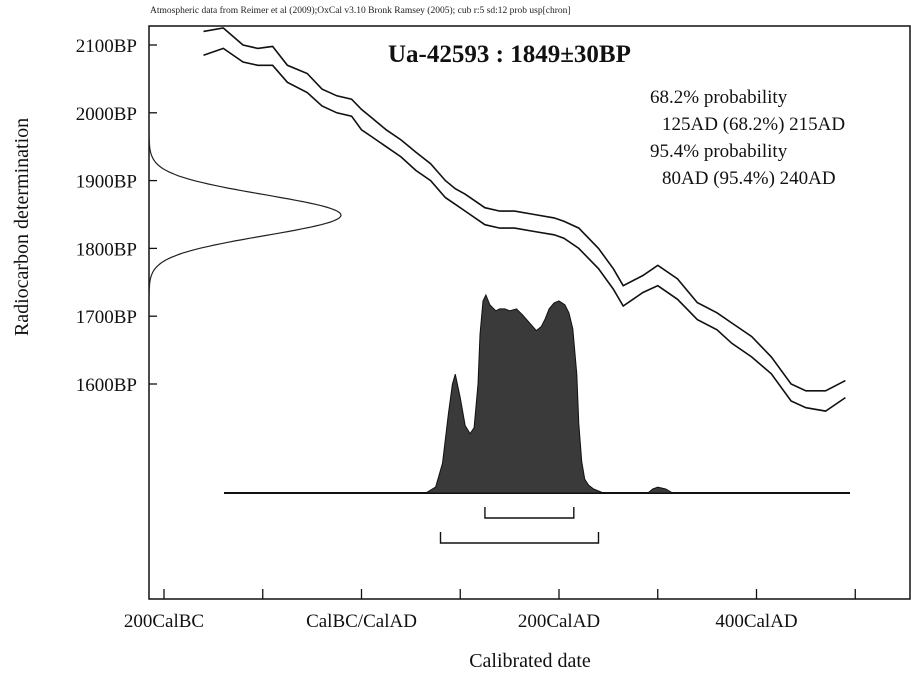 This screenshot has width=911, height=675. What do you see at coordinates (106, 249) in the screenshot?
I see `y-tick-label-3: 1800BP` at bounding box center [106, 249].